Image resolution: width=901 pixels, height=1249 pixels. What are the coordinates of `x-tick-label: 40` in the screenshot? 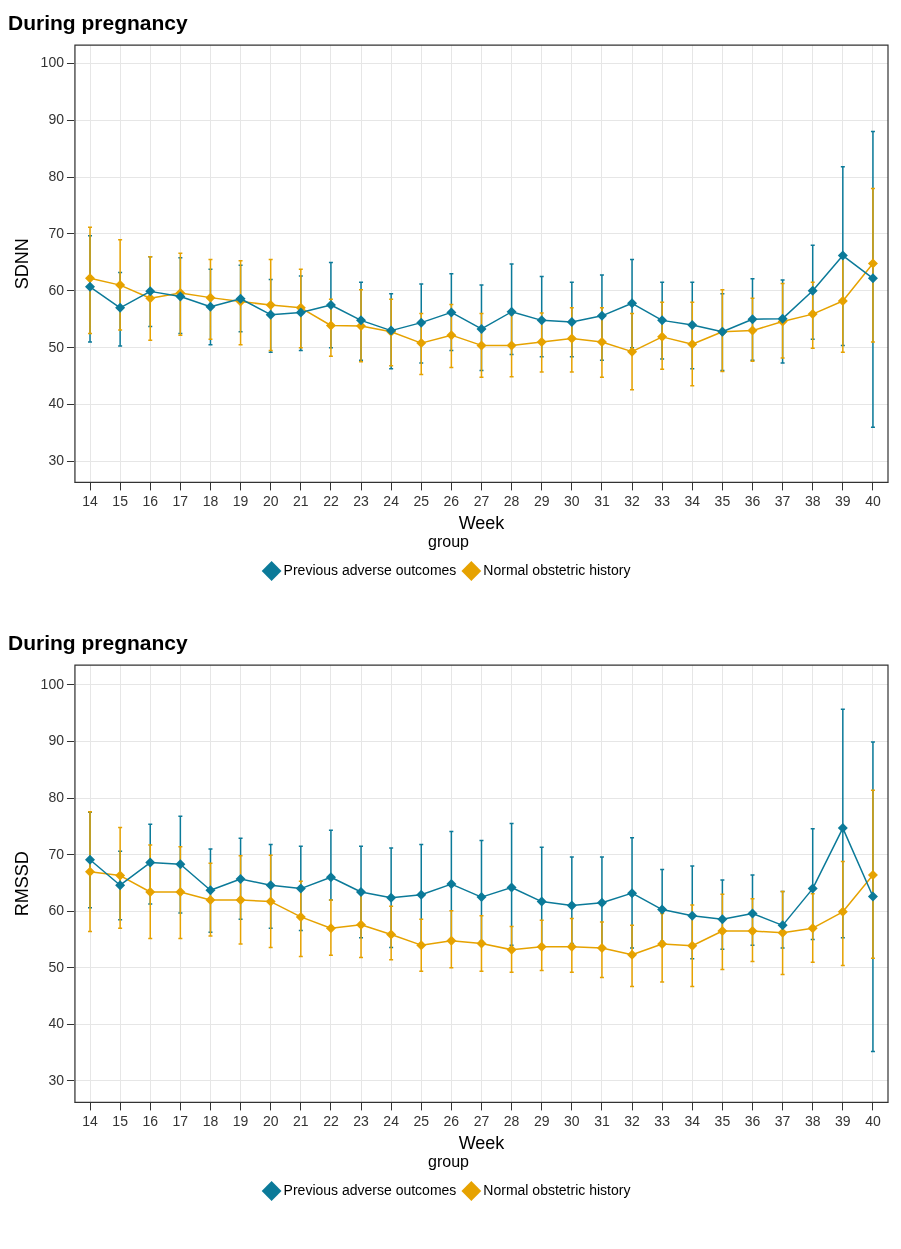 It's located at (873, 500).